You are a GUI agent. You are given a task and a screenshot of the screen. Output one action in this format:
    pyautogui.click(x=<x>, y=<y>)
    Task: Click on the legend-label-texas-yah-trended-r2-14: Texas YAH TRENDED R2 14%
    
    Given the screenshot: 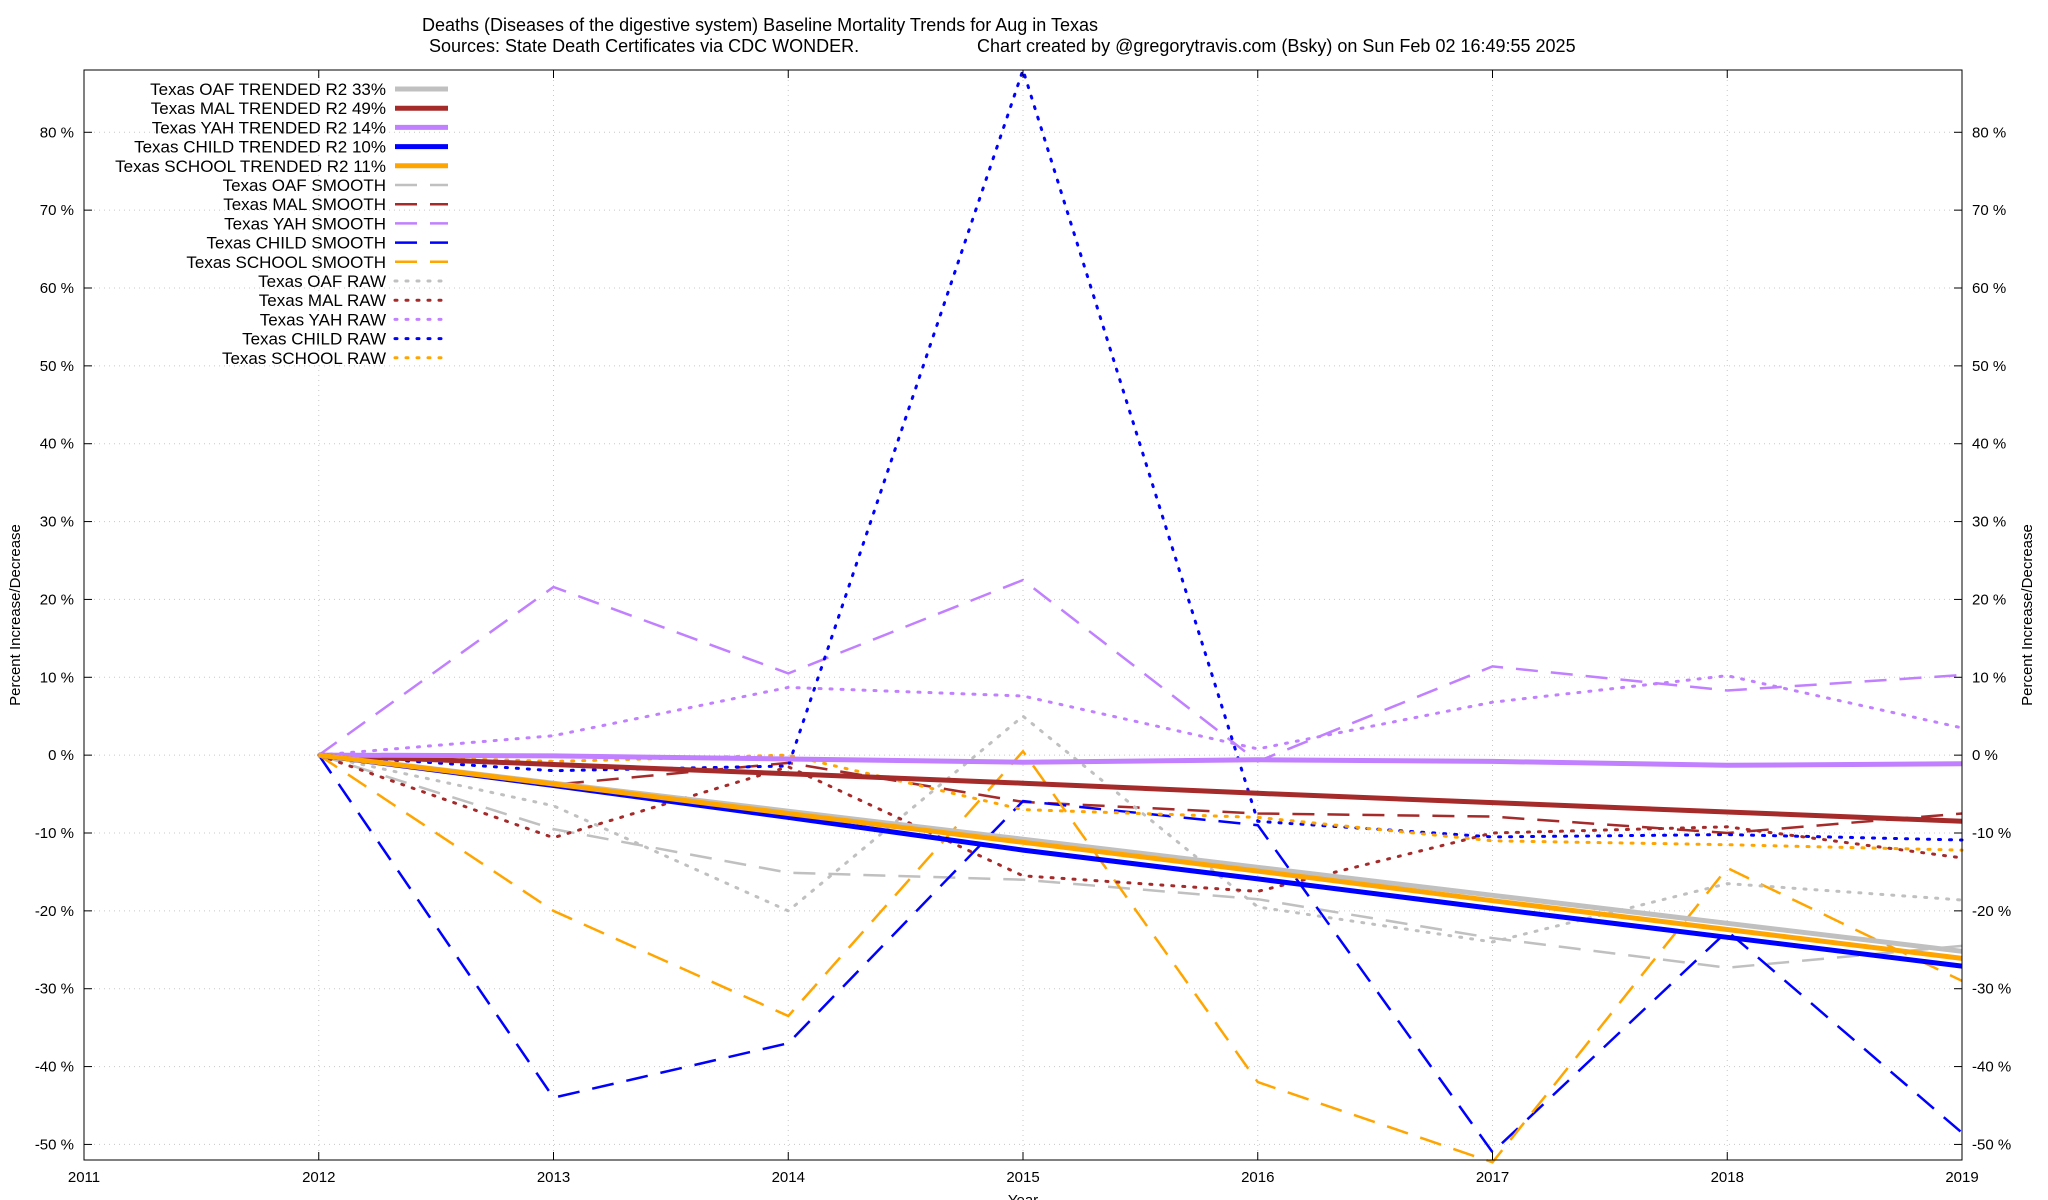 What is the action you would take?
    pyautogui.click(x=269, y=127)
    